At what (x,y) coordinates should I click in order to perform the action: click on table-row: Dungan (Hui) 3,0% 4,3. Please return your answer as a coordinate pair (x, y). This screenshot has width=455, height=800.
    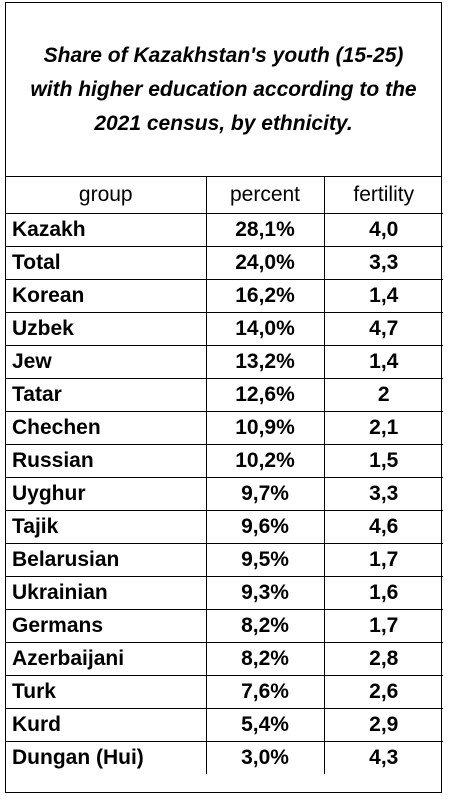
    Looking at the image, I should click on (224, 757).